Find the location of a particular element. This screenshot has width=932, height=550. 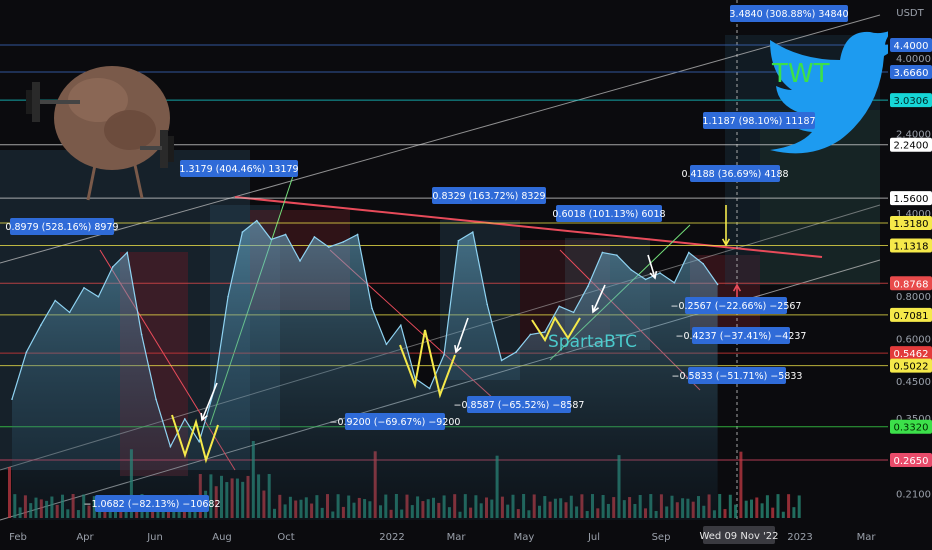

price-axis is located at coordinates (910, 275).